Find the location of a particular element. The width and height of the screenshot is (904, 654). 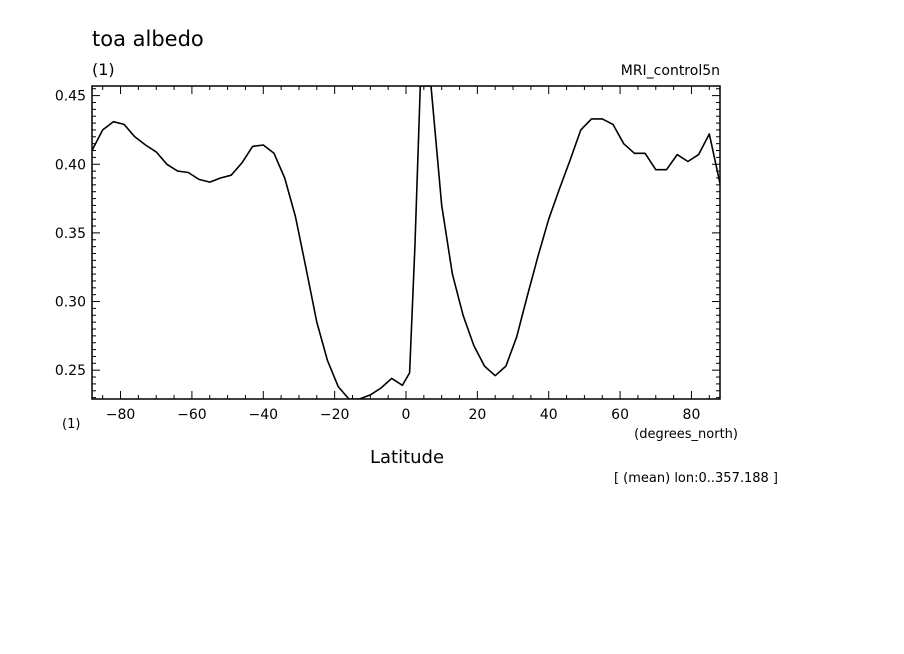

x-tick-label: 80 is located at coordinates (692, 415).